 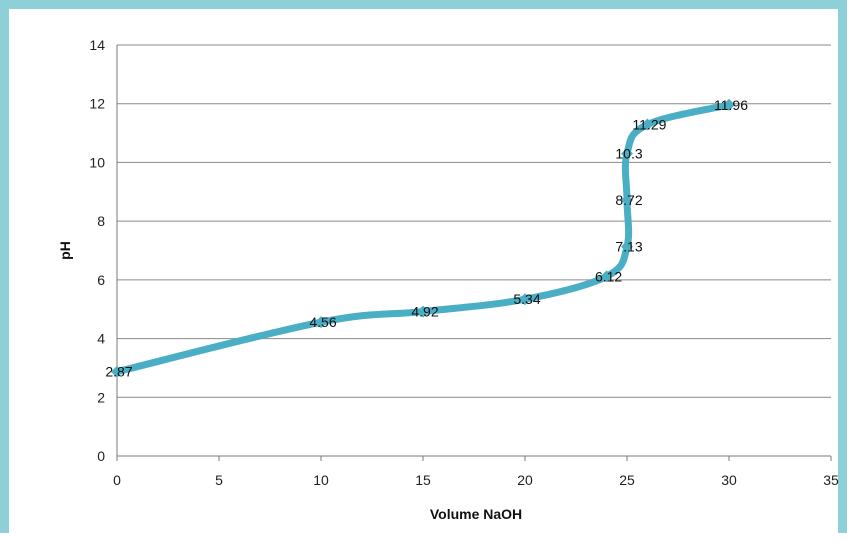 I want to click on y-tick-label: 12, so click(x=97, y=104).